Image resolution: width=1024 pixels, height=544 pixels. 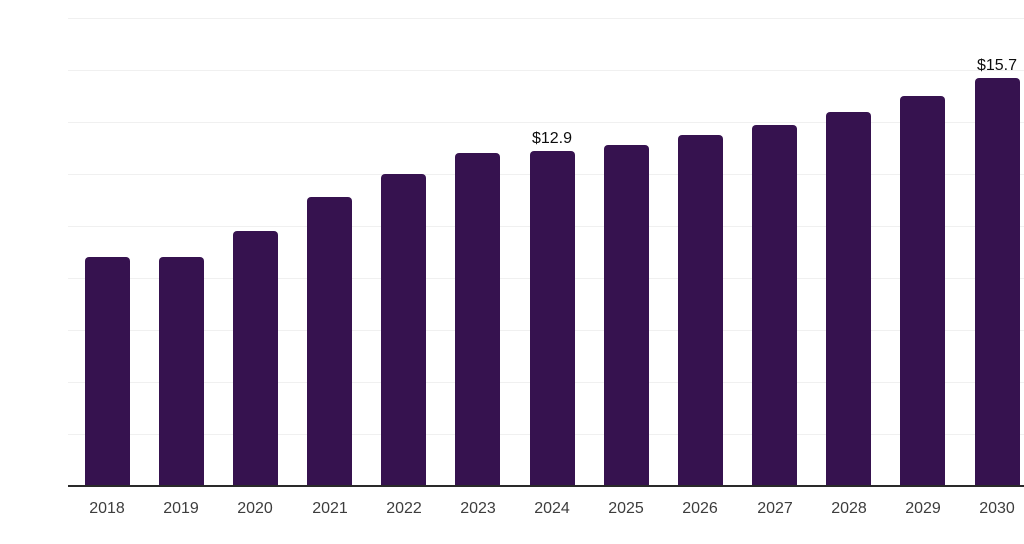 I want to click on x-axis-line, so click(x=546, y=486).